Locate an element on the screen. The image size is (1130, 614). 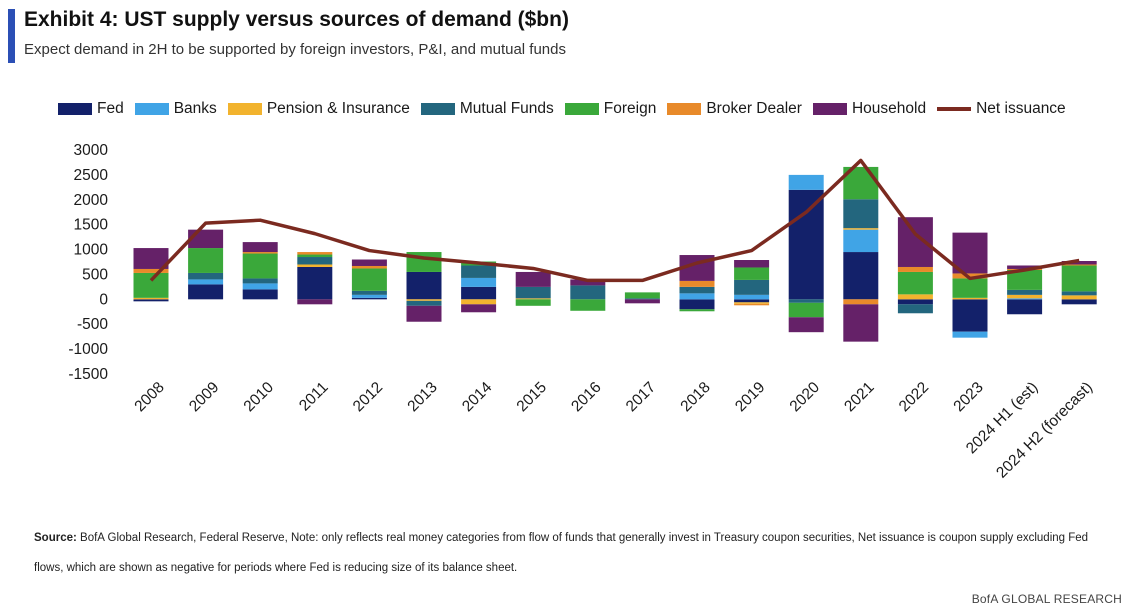
y-tick-label: -1000 is located at coordinates (88, 349).